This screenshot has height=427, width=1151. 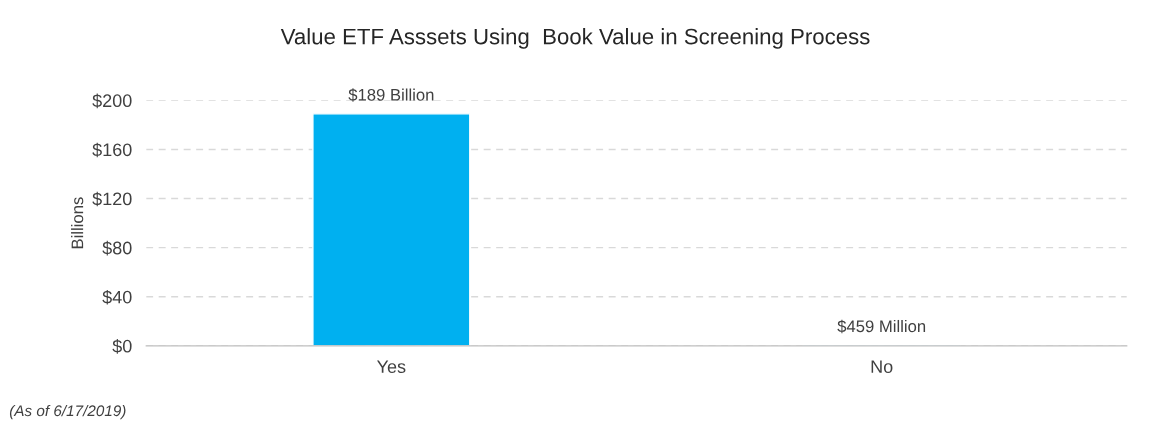 What do you see at coordinates (117, 248) in the screenshot?
I see `y-tick-label: $80` at bounding box center [117, 248].